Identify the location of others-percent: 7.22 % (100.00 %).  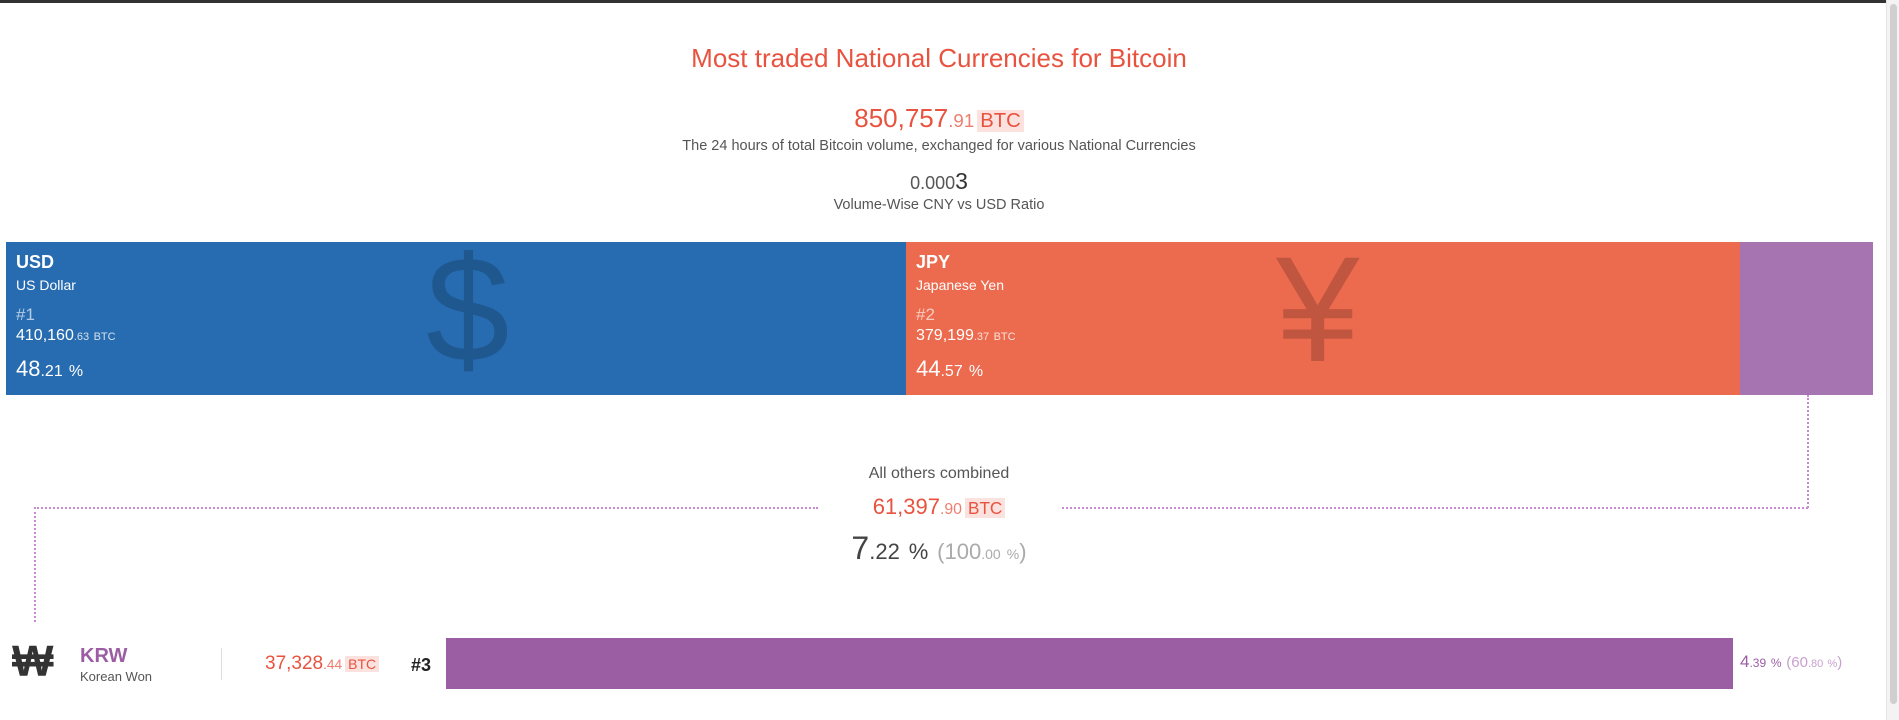
(939, 548).